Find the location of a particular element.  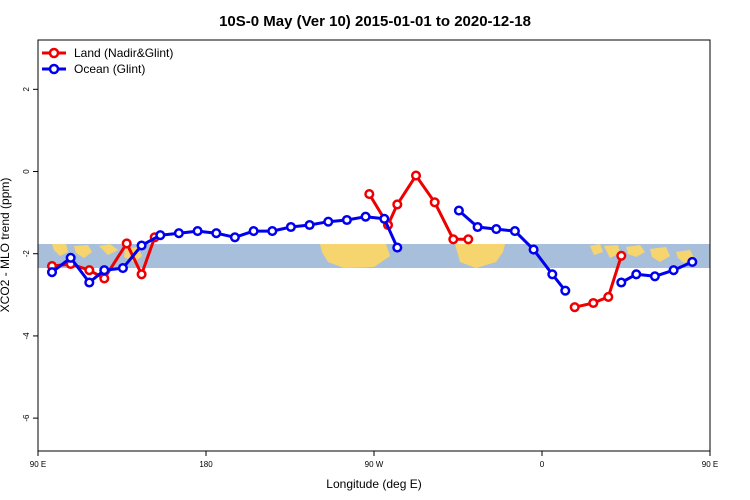

y-tick-label: -6 is located at coordinates (26, 418).